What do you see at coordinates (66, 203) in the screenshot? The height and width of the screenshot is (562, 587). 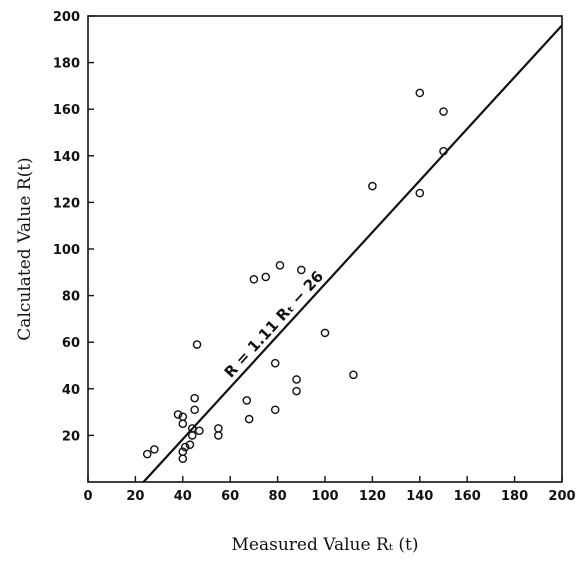 I see `y-tick-label: 120` at bounding box center [66, 203].